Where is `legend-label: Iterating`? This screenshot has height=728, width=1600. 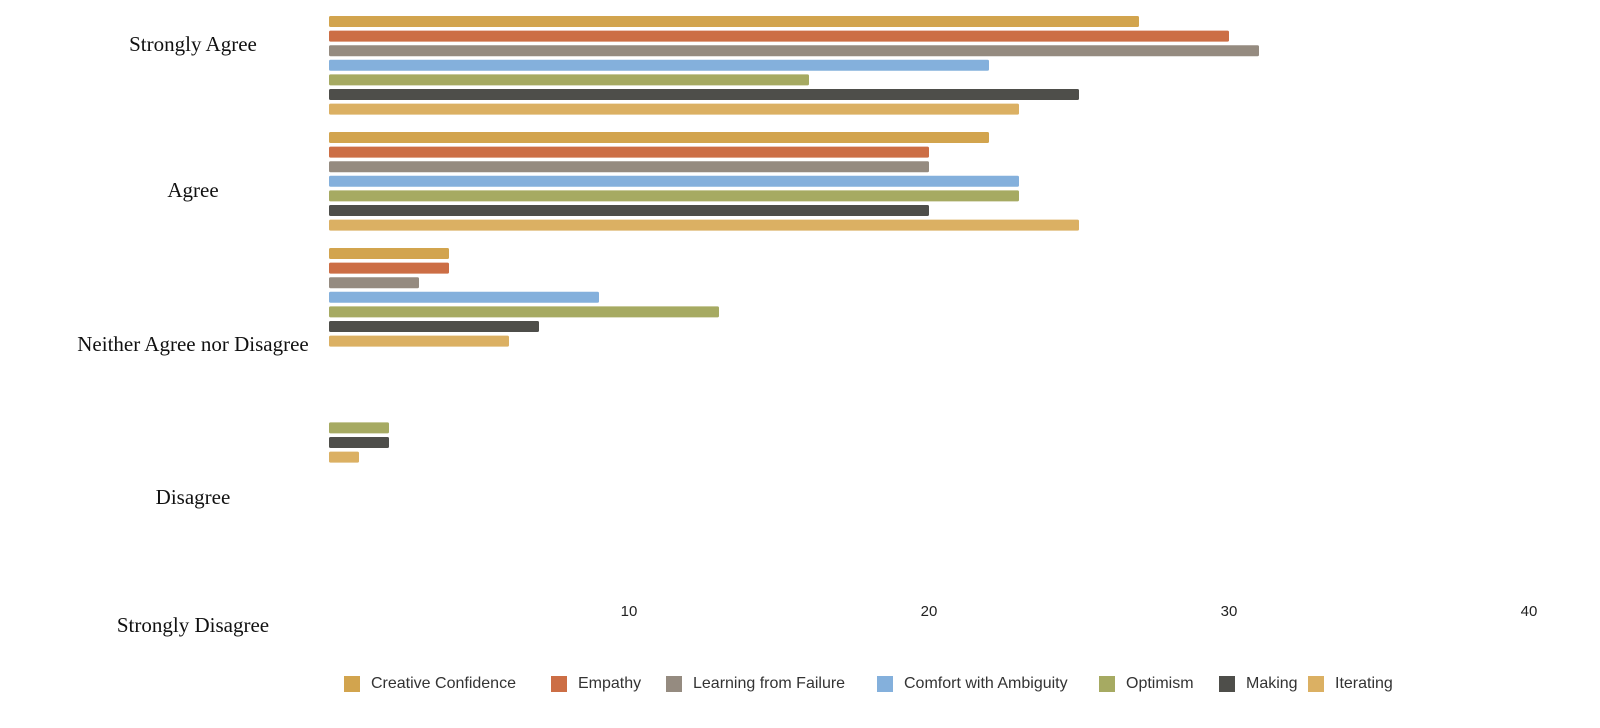 legend-label: Iterating is located at coordinates (1364, 683).